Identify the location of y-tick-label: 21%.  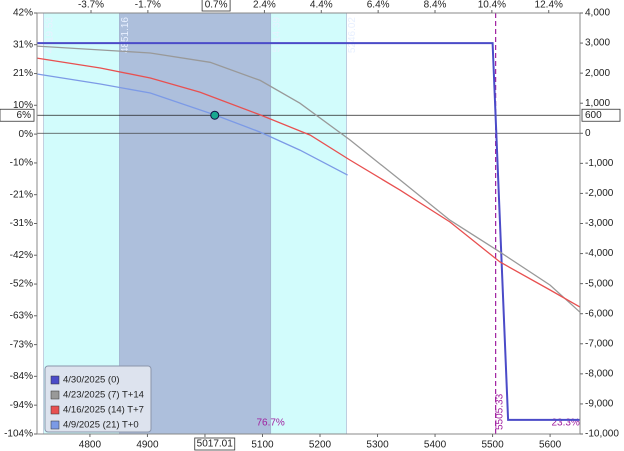
(23, 73).